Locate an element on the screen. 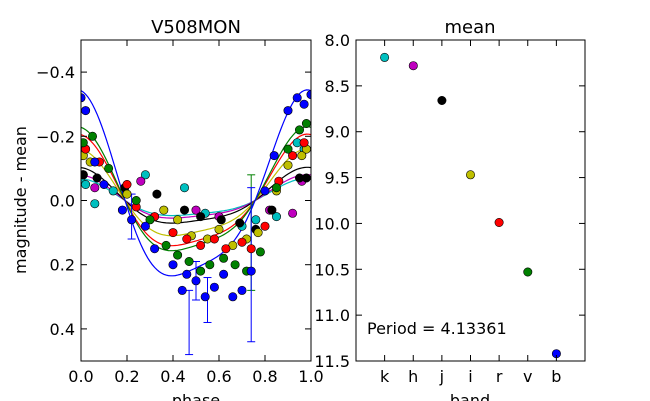 The height and width of the screenshot is (401, 650). model-curve-i is located at coordinates (196, 192).